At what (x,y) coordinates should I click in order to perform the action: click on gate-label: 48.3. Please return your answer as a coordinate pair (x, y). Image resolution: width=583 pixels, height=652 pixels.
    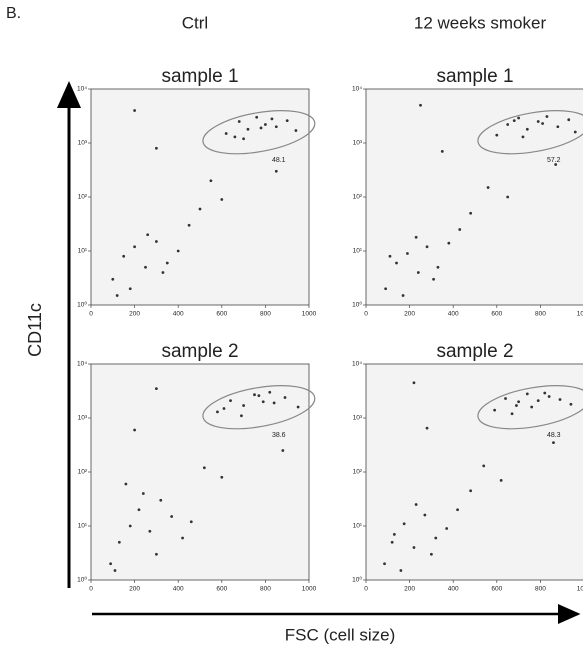
    Looking at the image, I should click on (554, 435).